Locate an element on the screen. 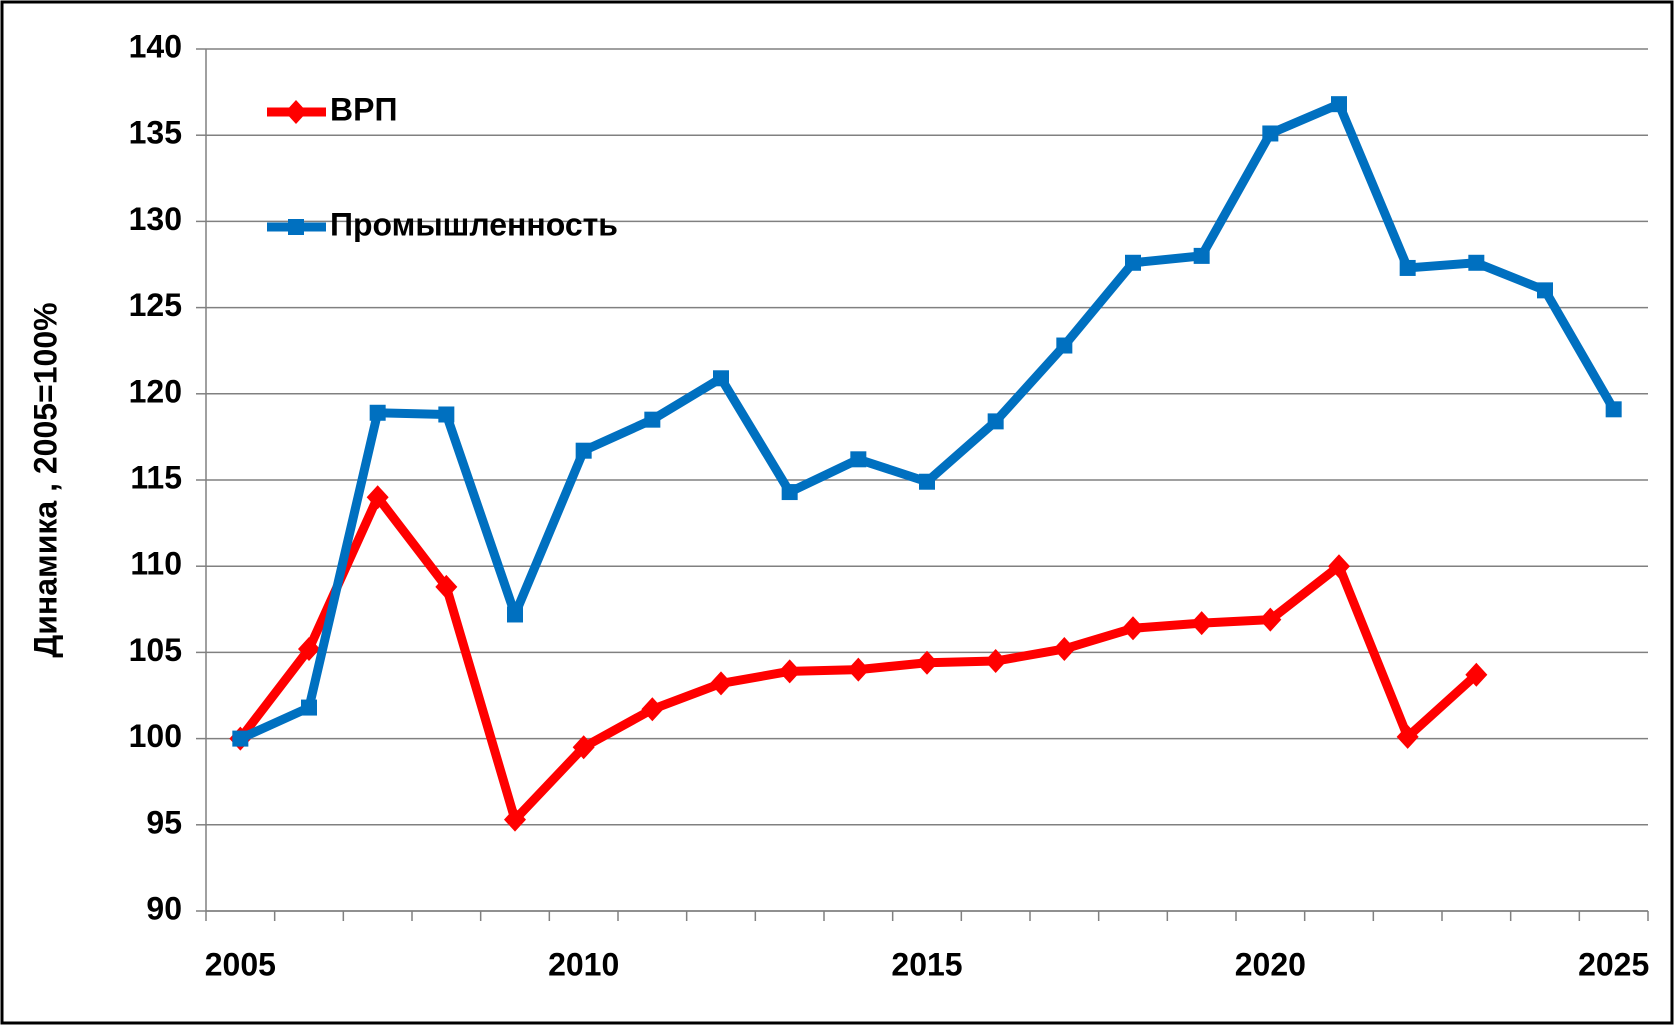 The width and height of the screenshot is (1674, 1025). y-tick-label: 125 is located at coordinates (155, 305).